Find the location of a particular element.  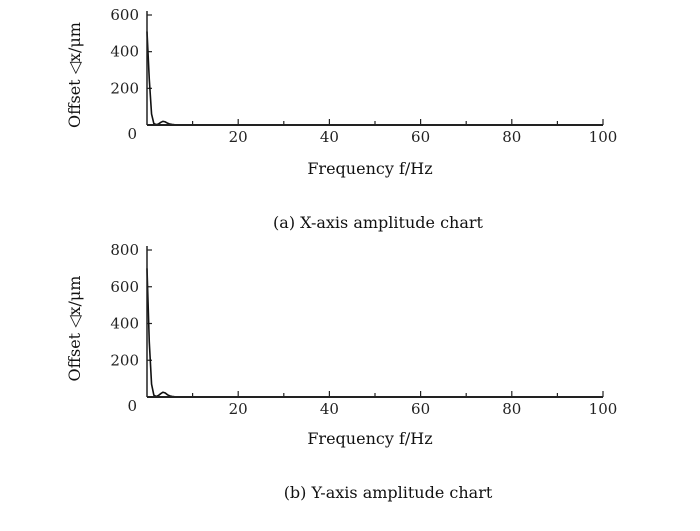

x-chart-caption: (a) X-axis amplitude chart is located at coordinates (378, 222).